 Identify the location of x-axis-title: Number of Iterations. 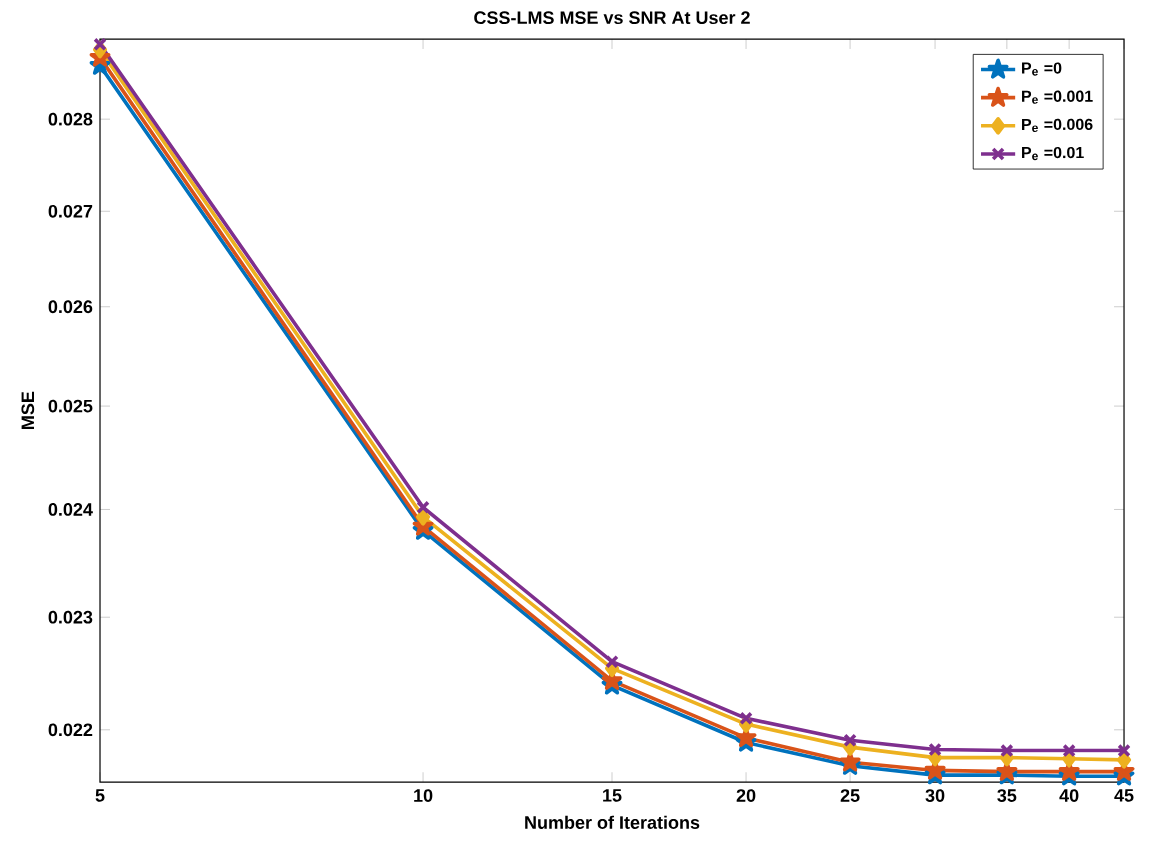
(612, 822).